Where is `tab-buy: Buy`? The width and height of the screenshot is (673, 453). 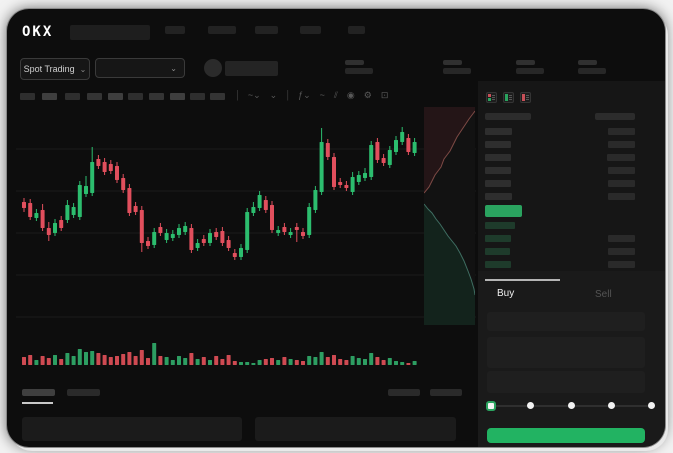 tab-buy: Buy is located at coordinates (506, 293).